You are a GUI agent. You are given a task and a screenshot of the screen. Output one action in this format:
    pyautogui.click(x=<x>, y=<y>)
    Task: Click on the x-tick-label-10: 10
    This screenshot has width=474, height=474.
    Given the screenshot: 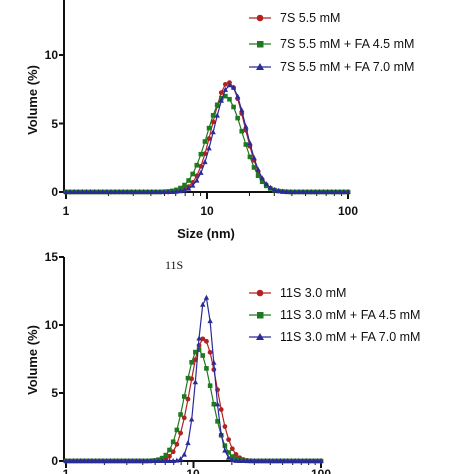 What is the action you would take?
    pyautogui.click(x=193, y=470)
    